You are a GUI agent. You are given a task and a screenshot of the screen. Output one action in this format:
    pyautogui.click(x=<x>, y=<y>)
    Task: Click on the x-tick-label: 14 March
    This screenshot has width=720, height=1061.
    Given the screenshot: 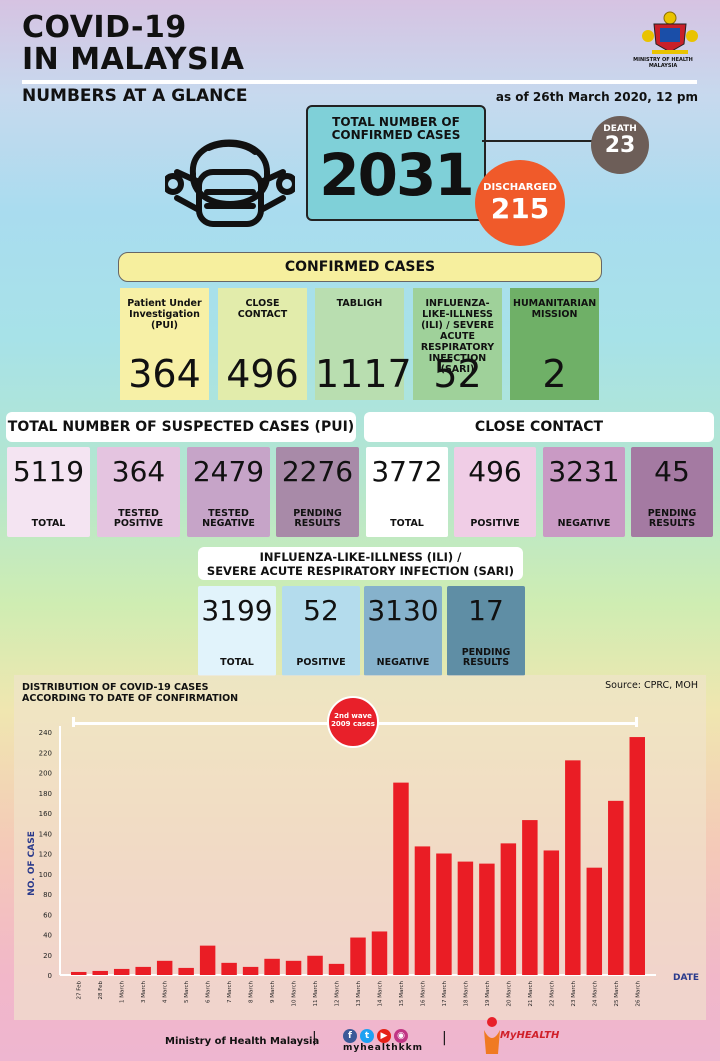 What is the action you would take?
    pyautogui.click(x=380, y=993)
    